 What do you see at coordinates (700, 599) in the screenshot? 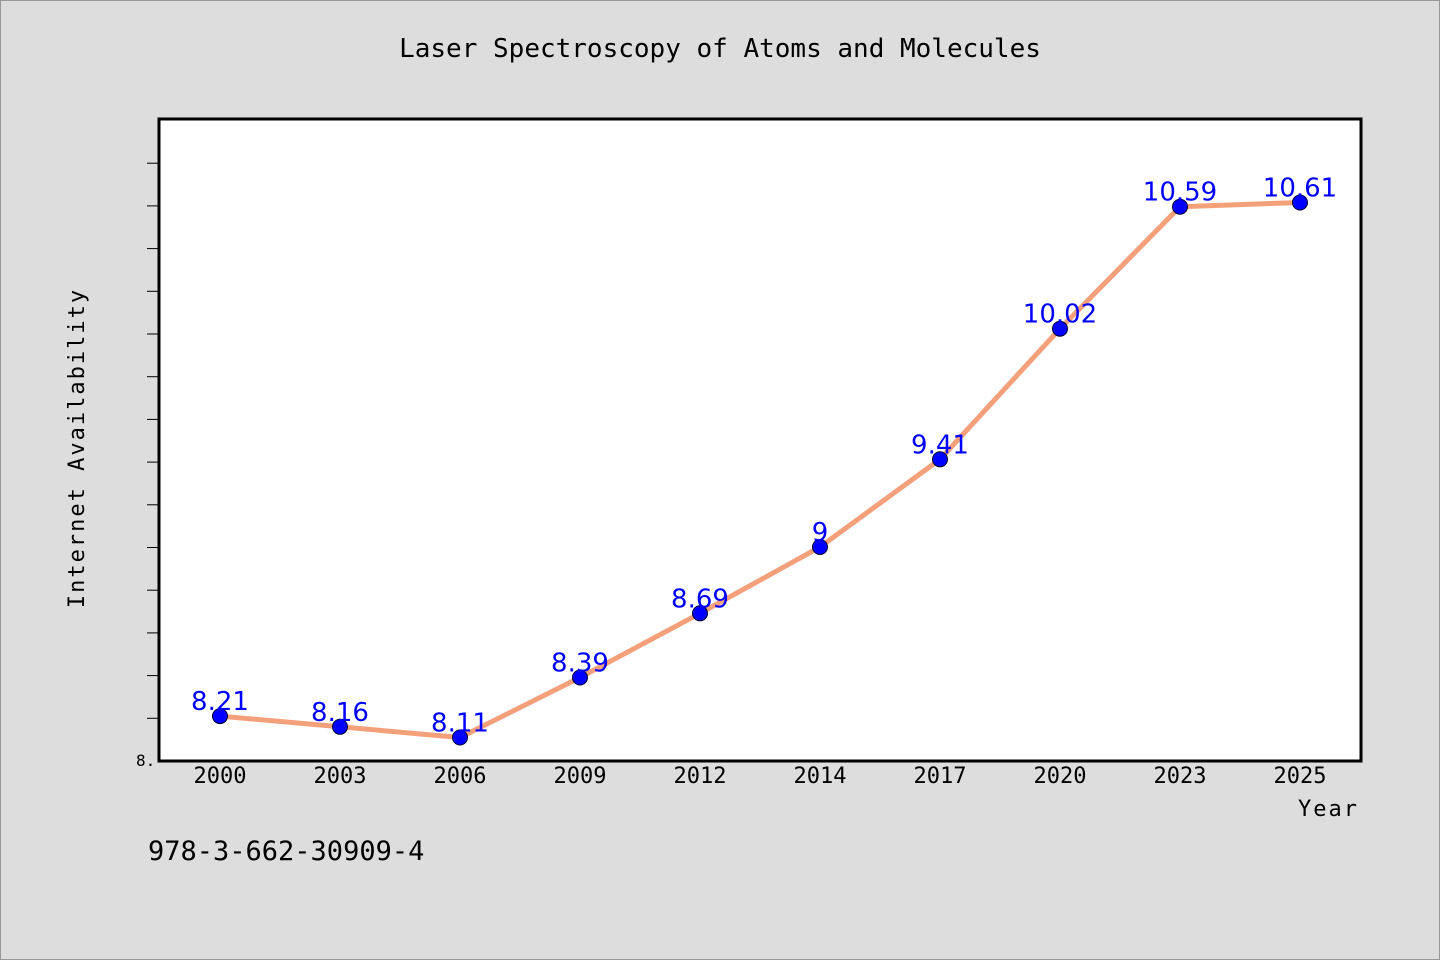
I see `data-label: 8.69` at bounding box center [700, 599].